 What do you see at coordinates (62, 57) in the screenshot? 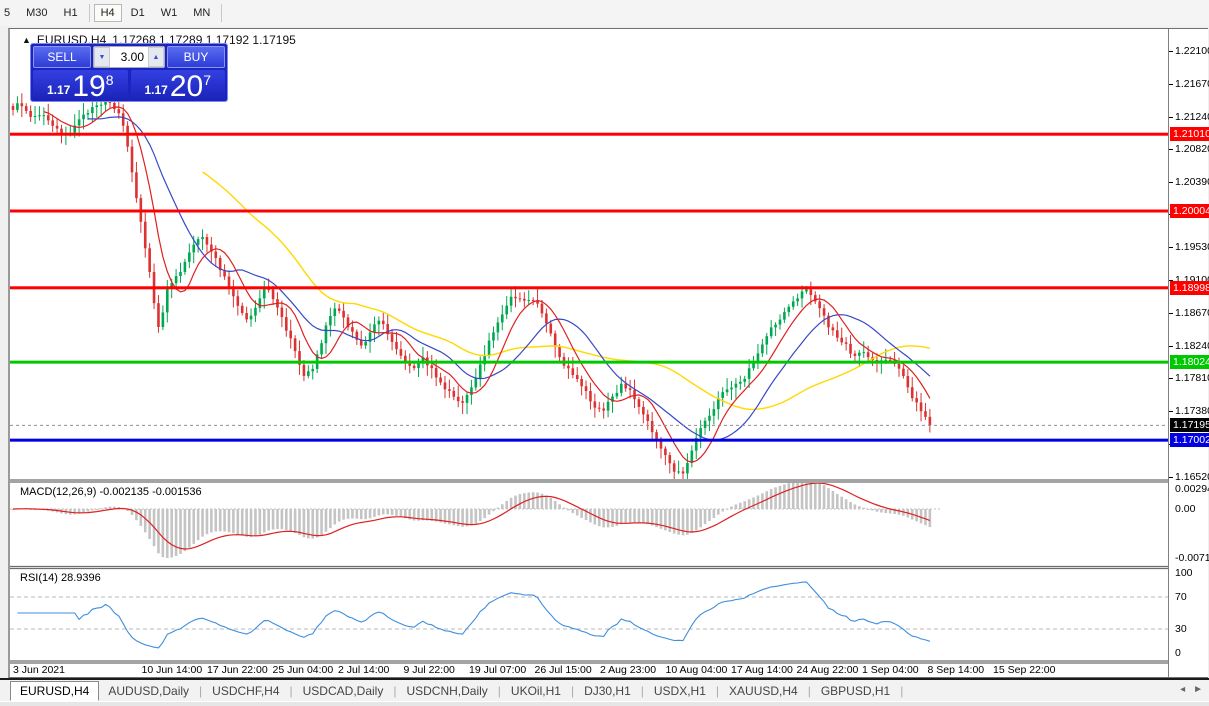
I see `sell-button: SELL` at bounding box center [62, 57].